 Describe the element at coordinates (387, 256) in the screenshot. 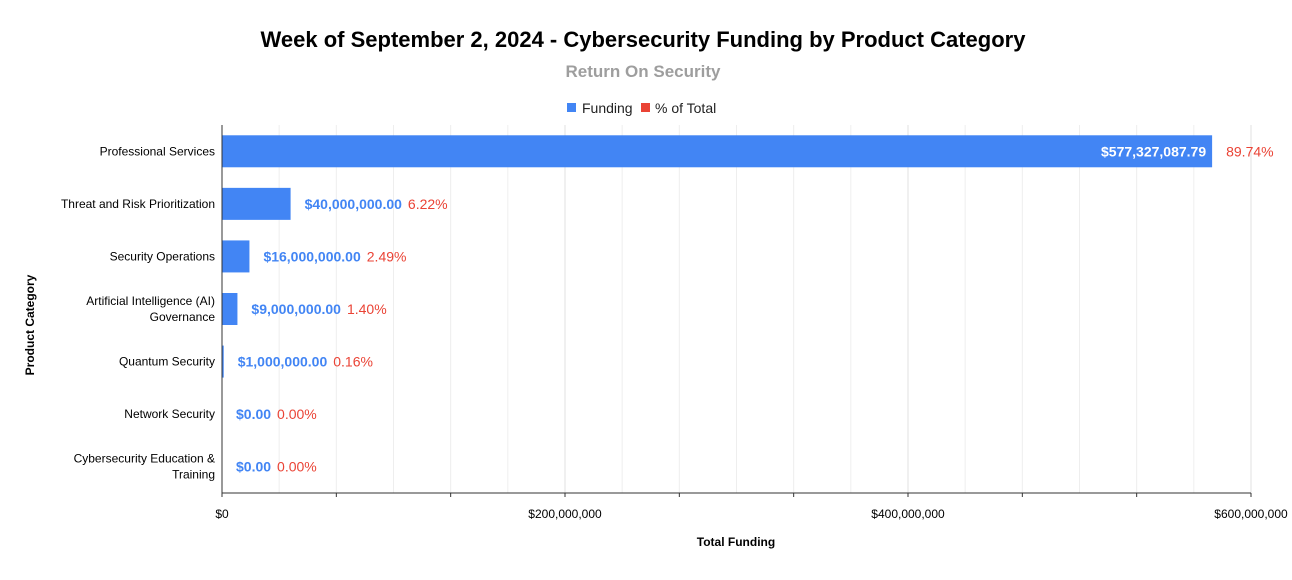

I see `data-label-percent: 2.49%` at that location.